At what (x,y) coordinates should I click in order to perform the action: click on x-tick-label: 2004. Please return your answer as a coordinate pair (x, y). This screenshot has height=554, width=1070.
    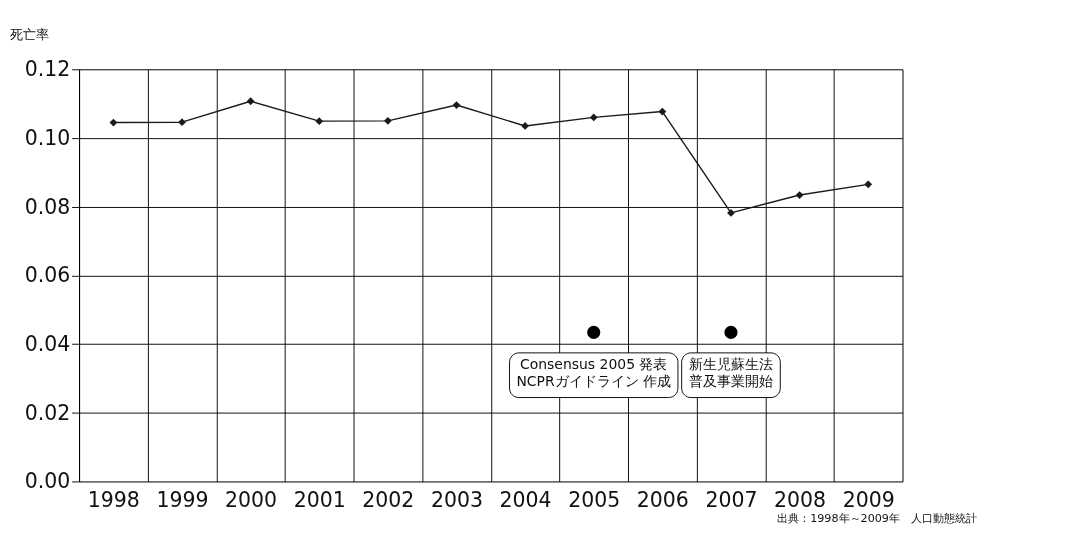
    Looking at the image, I should click on (525, 500).